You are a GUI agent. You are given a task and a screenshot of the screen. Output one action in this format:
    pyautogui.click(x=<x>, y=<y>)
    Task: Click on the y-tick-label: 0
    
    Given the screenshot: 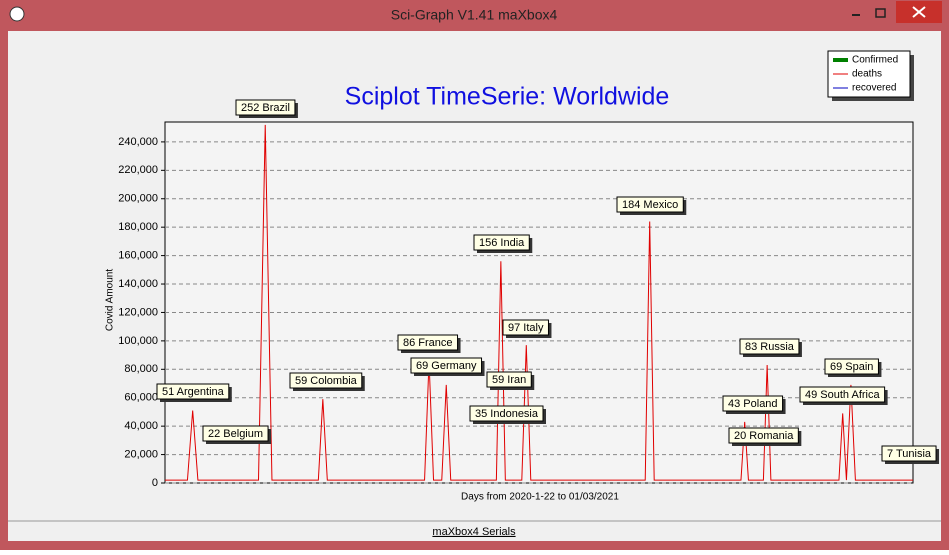 What is the action you would take?
    pyautogui.click(x=155, y=483)
    